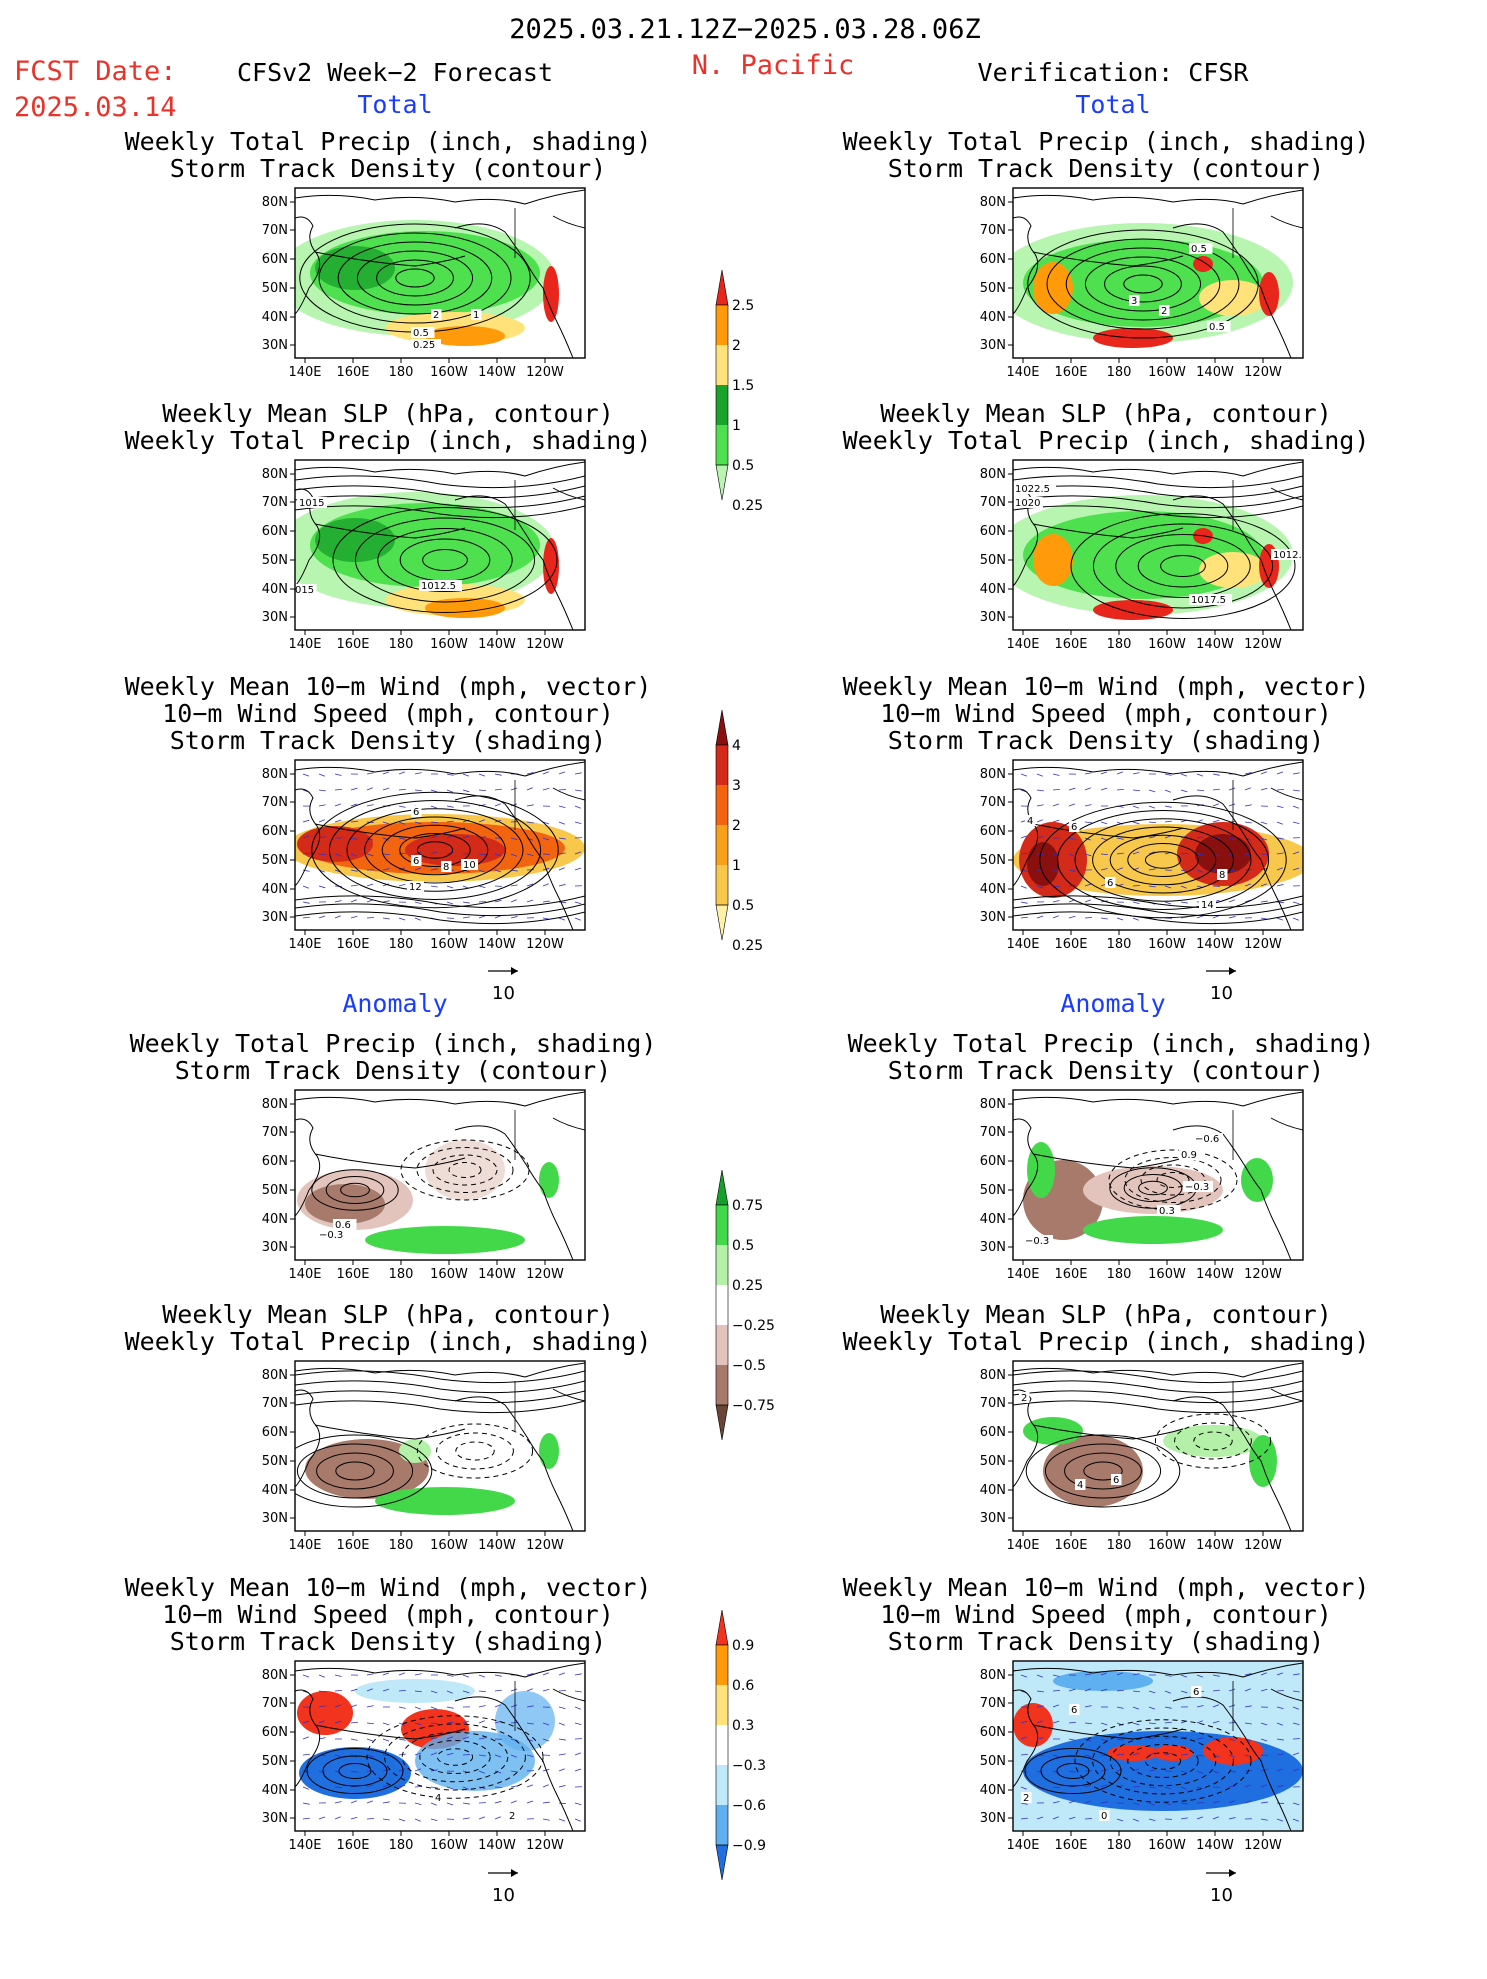  Describe the element at coordinates (1222, 875) in the screenshot. I see `v-total-wind-contour-label: 8` at that location.